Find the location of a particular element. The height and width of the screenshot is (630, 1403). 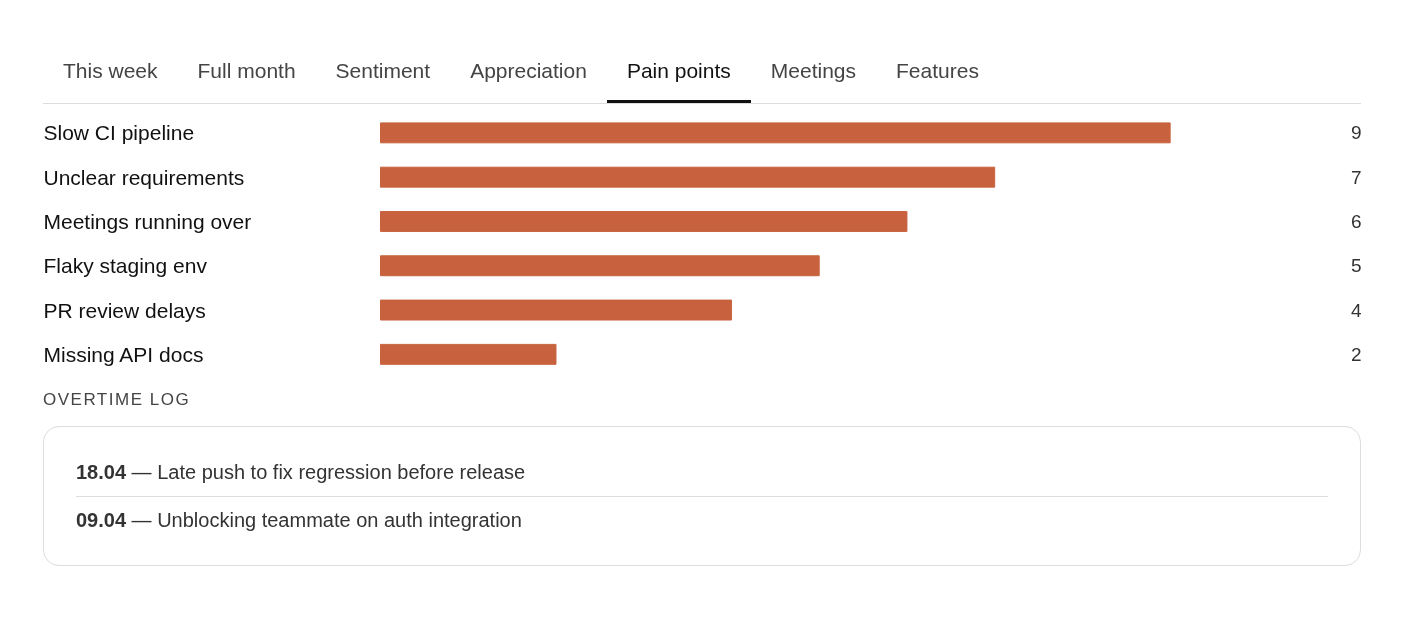

text: Sentiment is located at coordinates (383, 71).